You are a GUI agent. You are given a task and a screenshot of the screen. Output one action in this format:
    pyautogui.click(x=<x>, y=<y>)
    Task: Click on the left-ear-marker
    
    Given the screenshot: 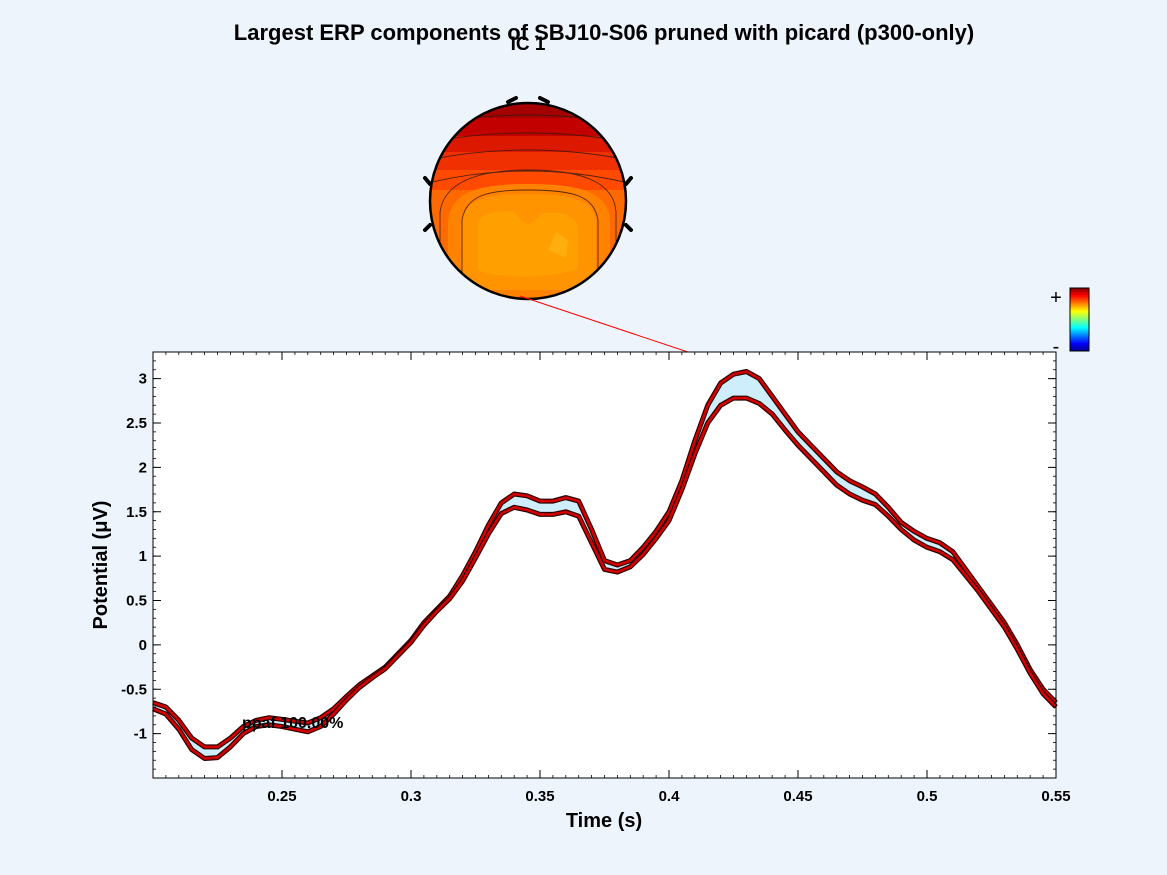 What is the action you would take?
    pyautogui.click(x=427, y=204)
    